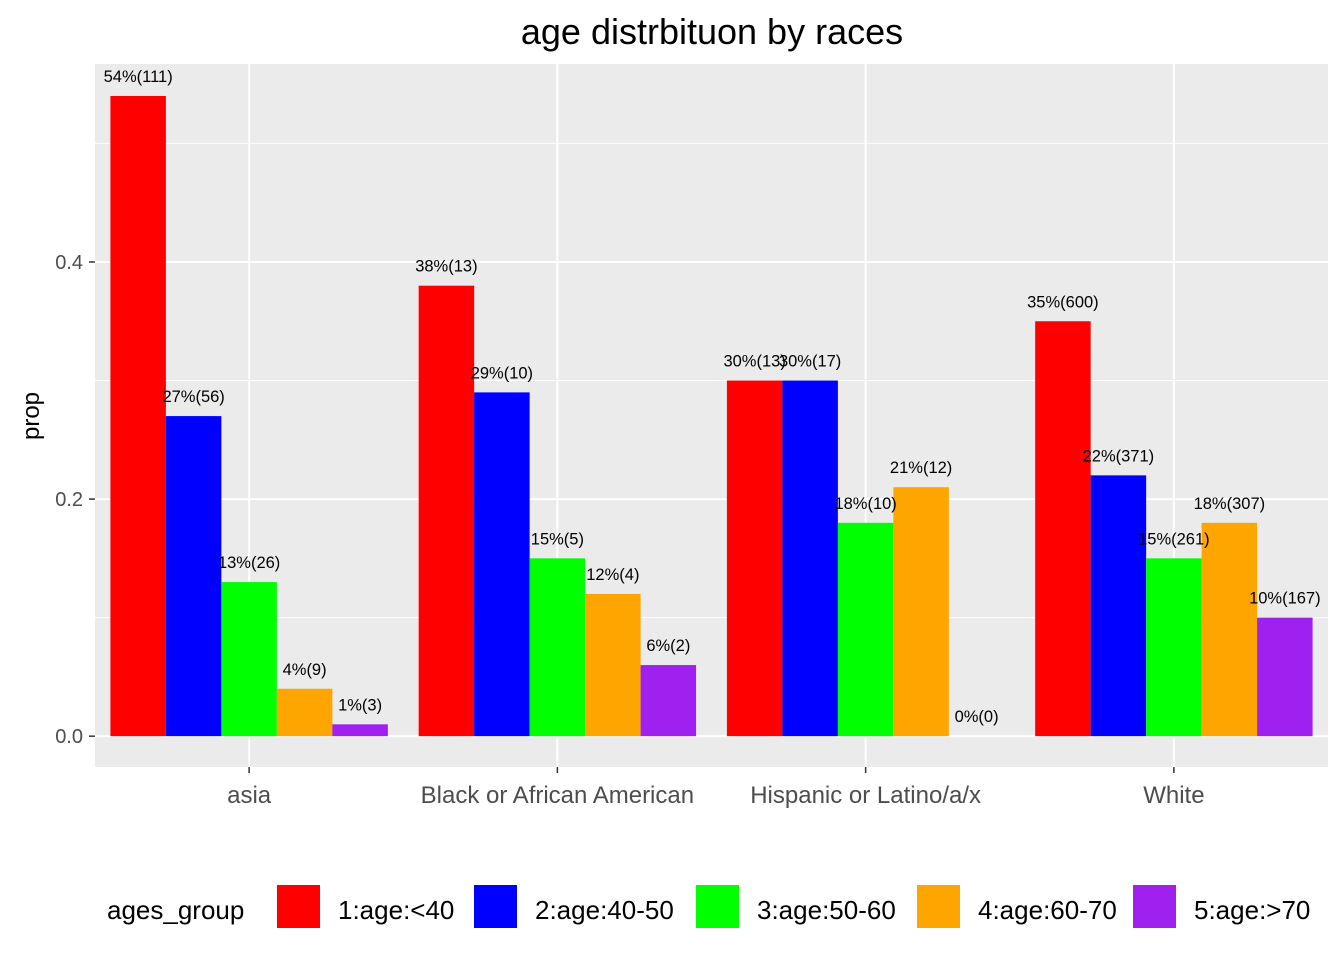 The image size is (1344, 960). Describe the element at coordinates (446, 267) in the screenshot. I see `data-label: 38%(13)` at that location.